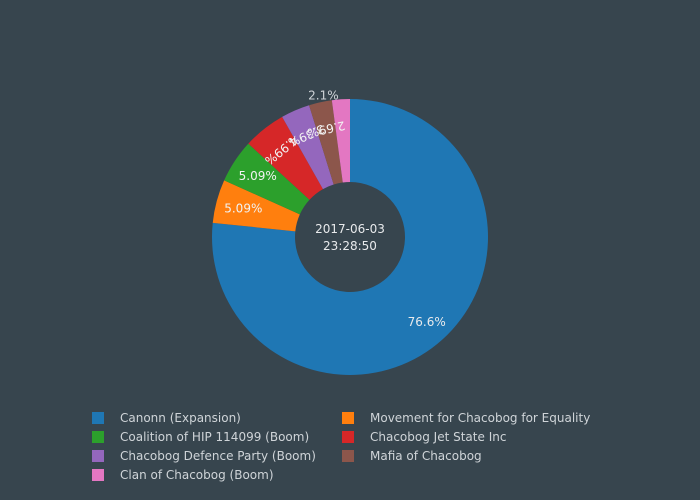  Describe the element at coordinates (350, 246) in the screenshot. I see `center-time: 23:28:50` at that location.